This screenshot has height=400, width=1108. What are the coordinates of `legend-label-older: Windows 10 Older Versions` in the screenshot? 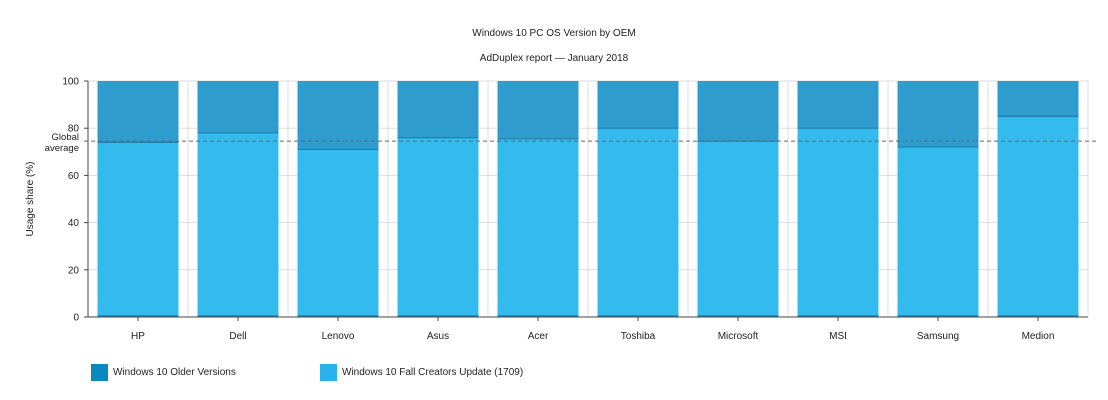 It's located at (174, 372).